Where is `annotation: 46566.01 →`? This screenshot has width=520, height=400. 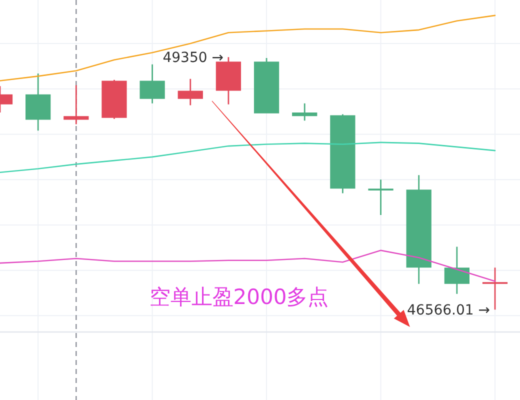 annotation: 46566.01 → is located at coordinates (448, 310).